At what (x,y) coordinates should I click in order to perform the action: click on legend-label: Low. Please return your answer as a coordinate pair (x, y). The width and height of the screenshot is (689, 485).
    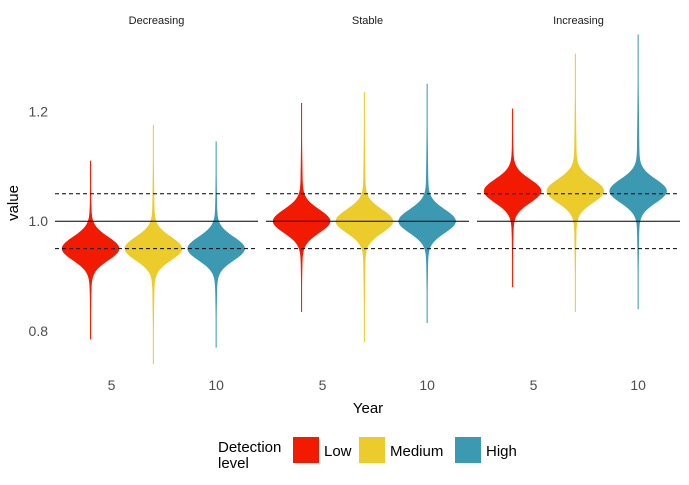
    Looking at the image, I should click on (338, 451).